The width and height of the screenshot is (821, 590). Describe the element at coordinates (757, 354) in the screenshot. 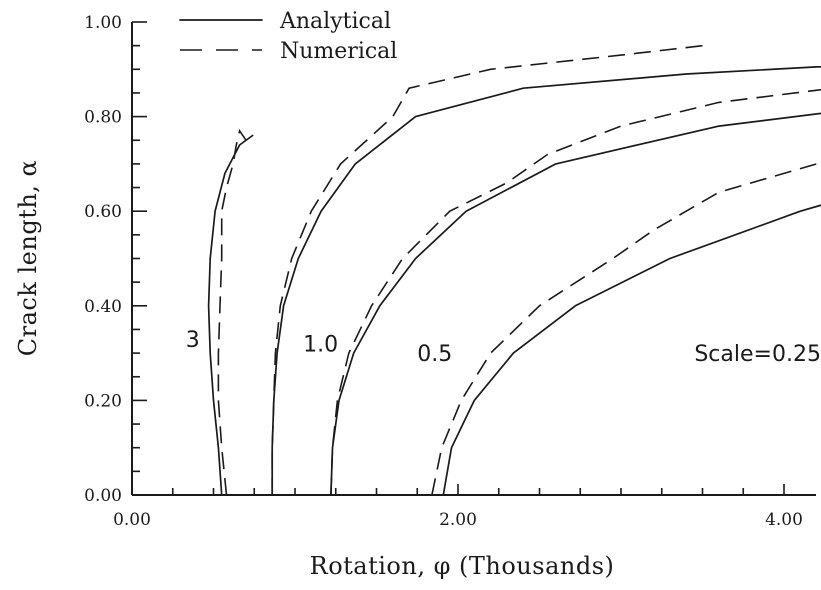

I see `curve-label: Scale=0.25` at that location.